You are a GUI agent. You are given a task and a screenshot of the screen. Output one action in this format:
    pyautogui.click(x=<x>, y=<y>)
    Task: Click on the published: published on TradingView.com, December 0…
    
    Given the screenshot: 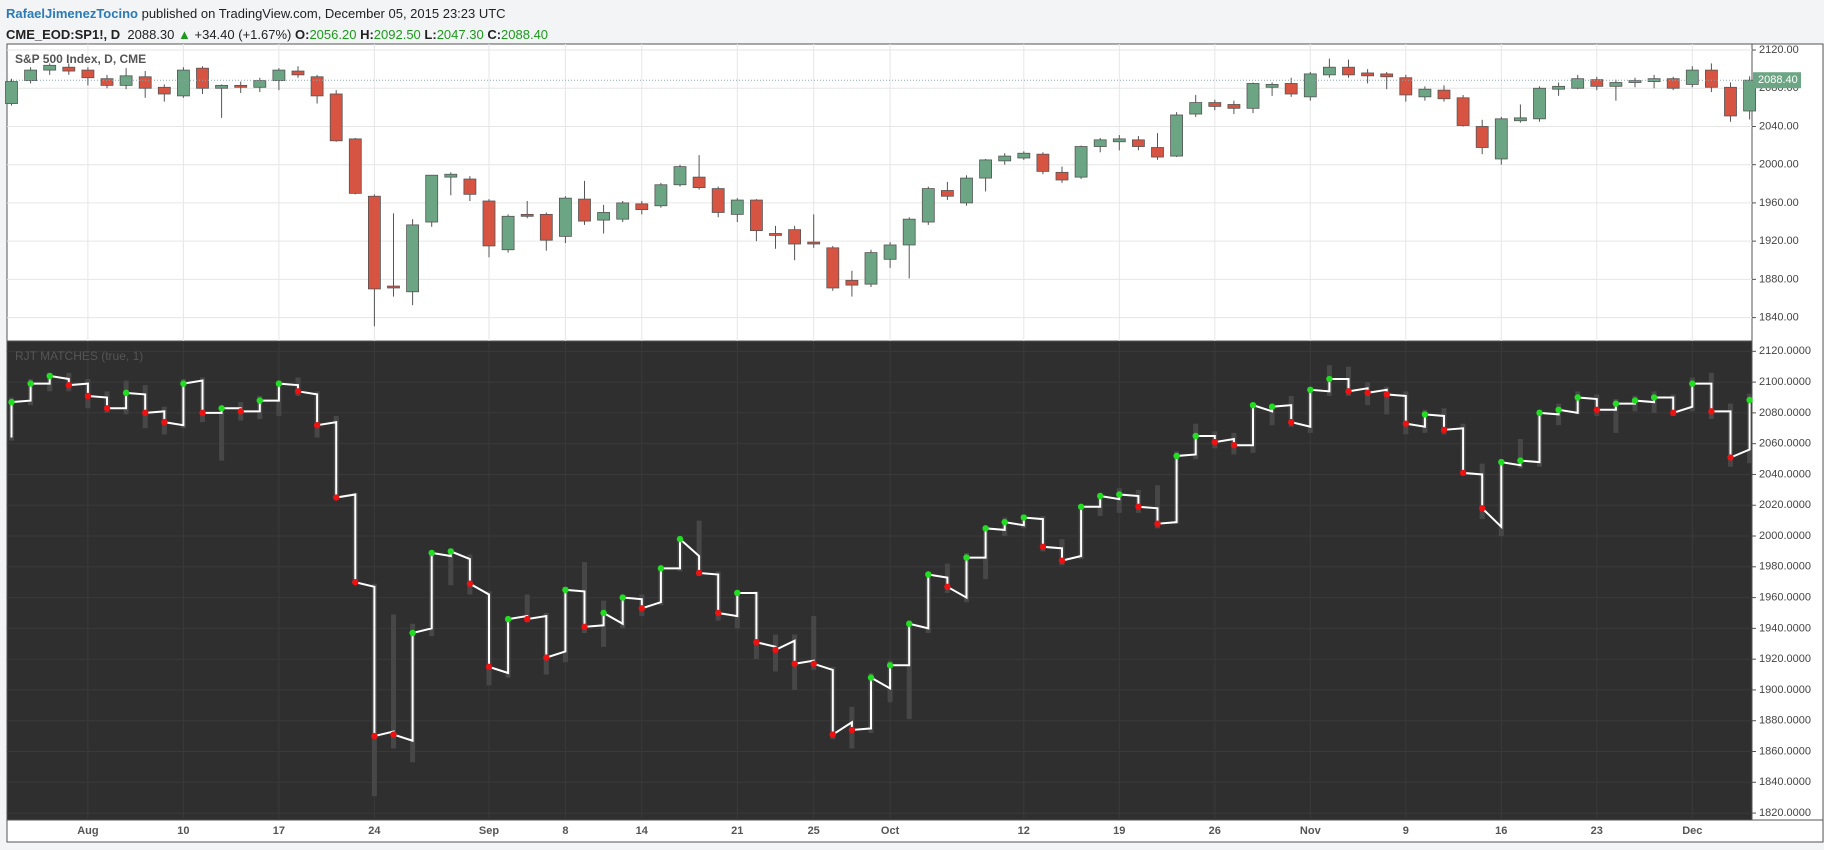 What is the action you would take?
    pyautogui.click(x=323, y=13)
    